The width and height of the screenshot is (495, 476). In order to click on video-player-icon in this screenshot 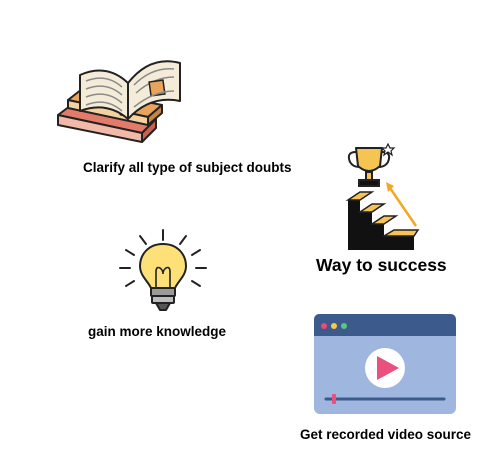, I will do `click(385, 364)`.